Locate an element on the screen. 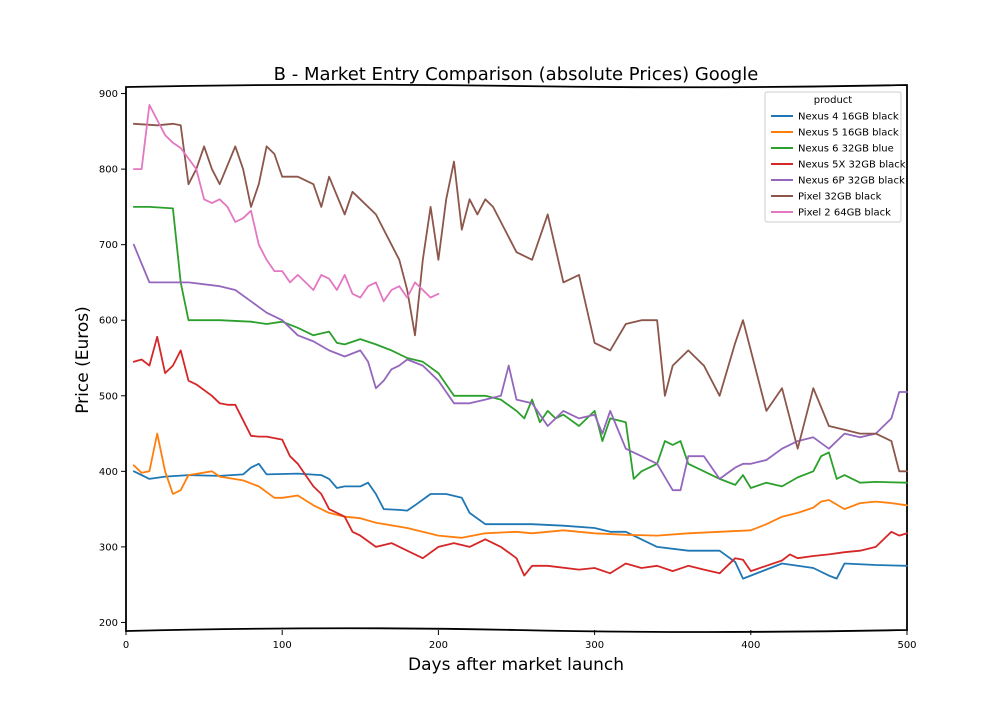  x-tick-label-1: 100 is located at coordinates (282, 645).